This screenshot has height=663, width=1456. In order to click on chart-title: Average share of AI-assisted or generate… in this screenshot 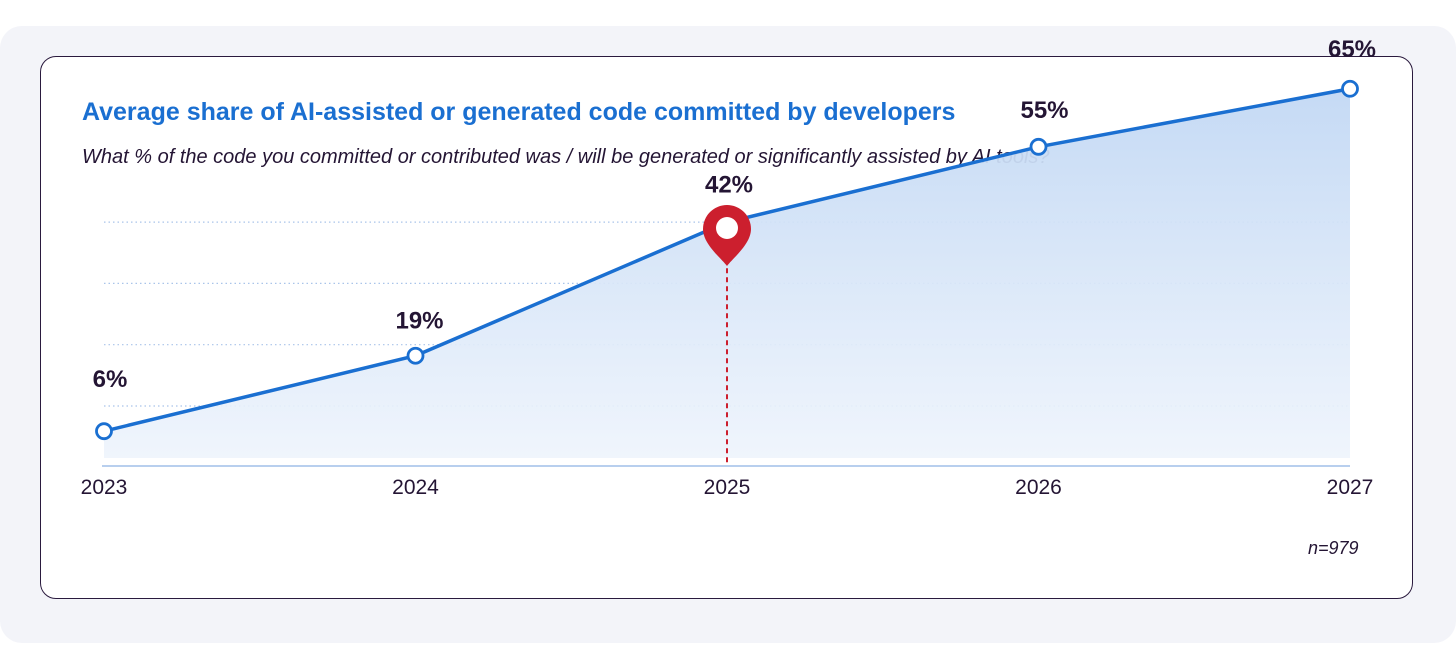, I will do `click(519, 112)`.